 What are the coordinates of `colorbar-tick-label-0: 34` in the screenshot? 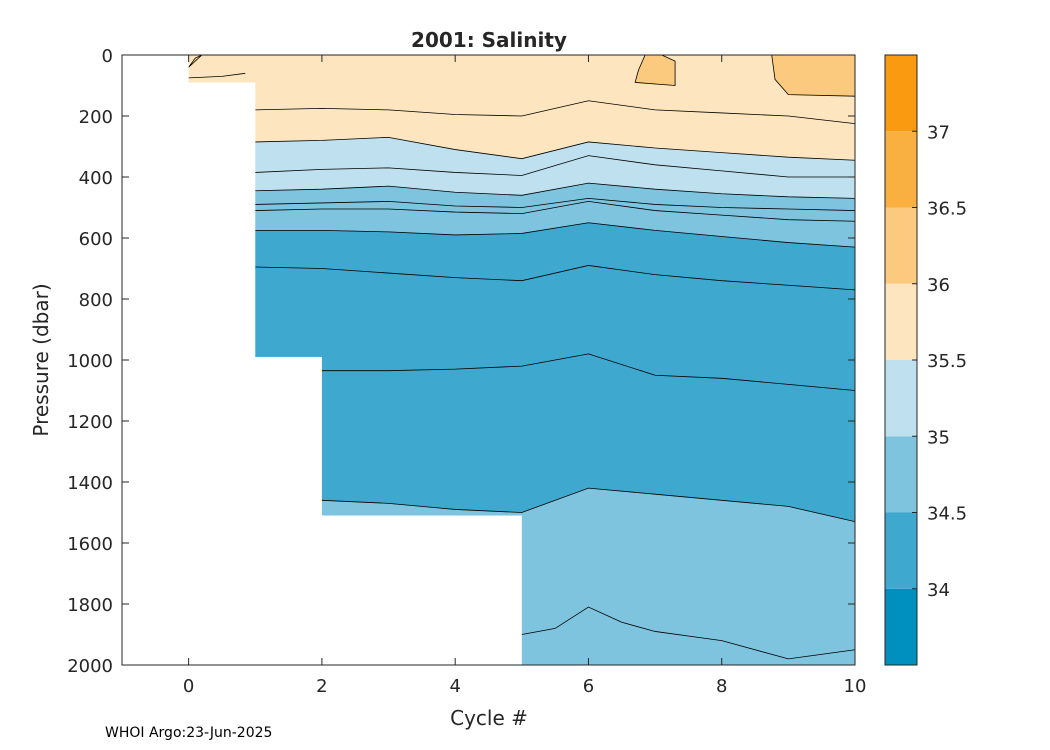 It's located at (938, 590).